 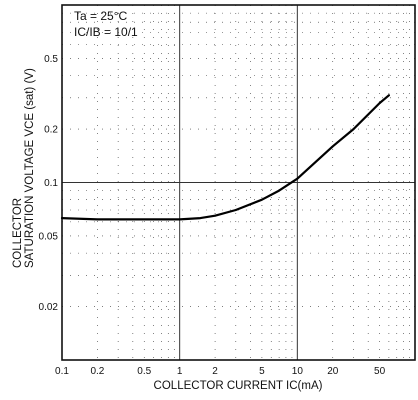 I want to click on x-tick-label: 0.2, so click(x=97, y=371).